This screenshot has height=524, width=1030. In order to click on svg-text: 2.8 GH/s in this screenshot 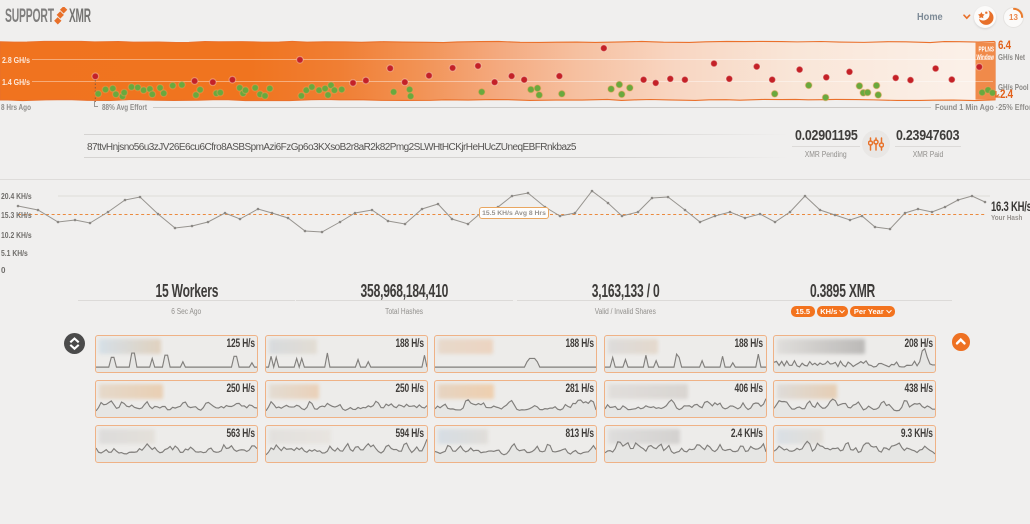, I will do `click(16, 60)`.